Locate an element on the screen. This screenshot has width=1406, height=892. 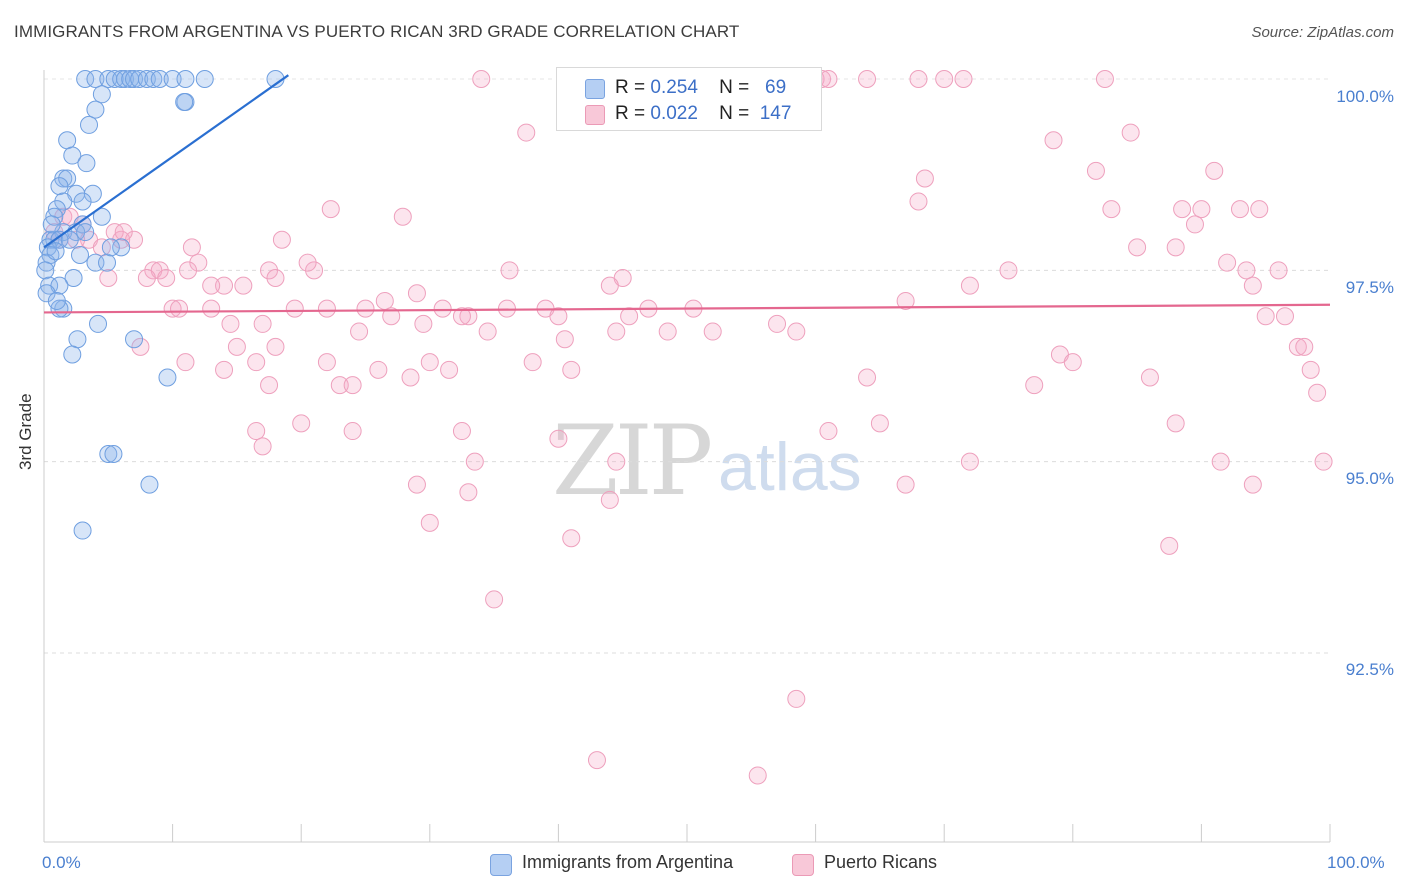
x-tick-label-min: 0.0% is located at coordinates (61, 862).